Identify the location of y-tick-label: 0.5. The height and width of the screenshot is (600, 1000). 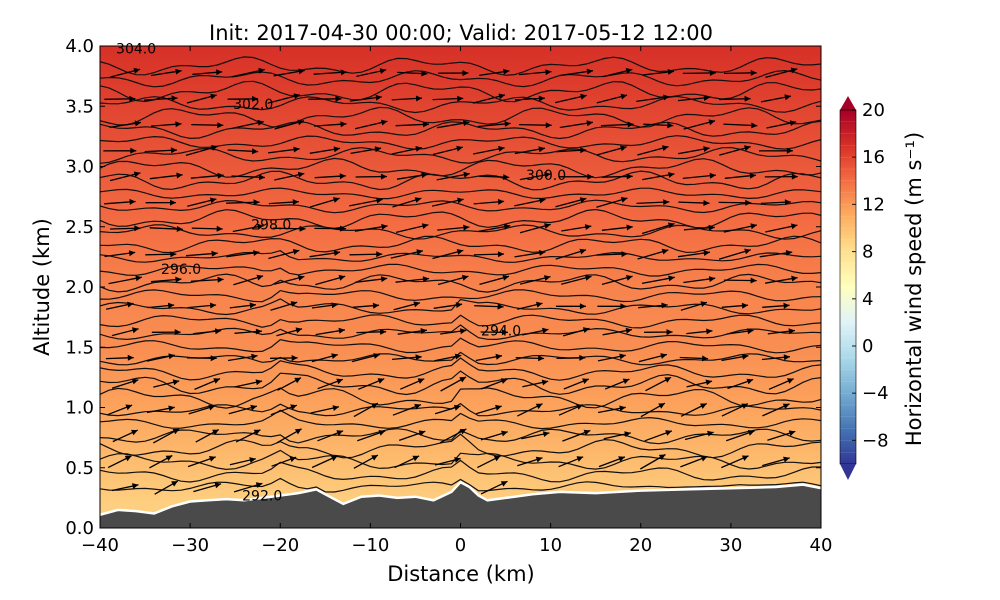
(79, 468).